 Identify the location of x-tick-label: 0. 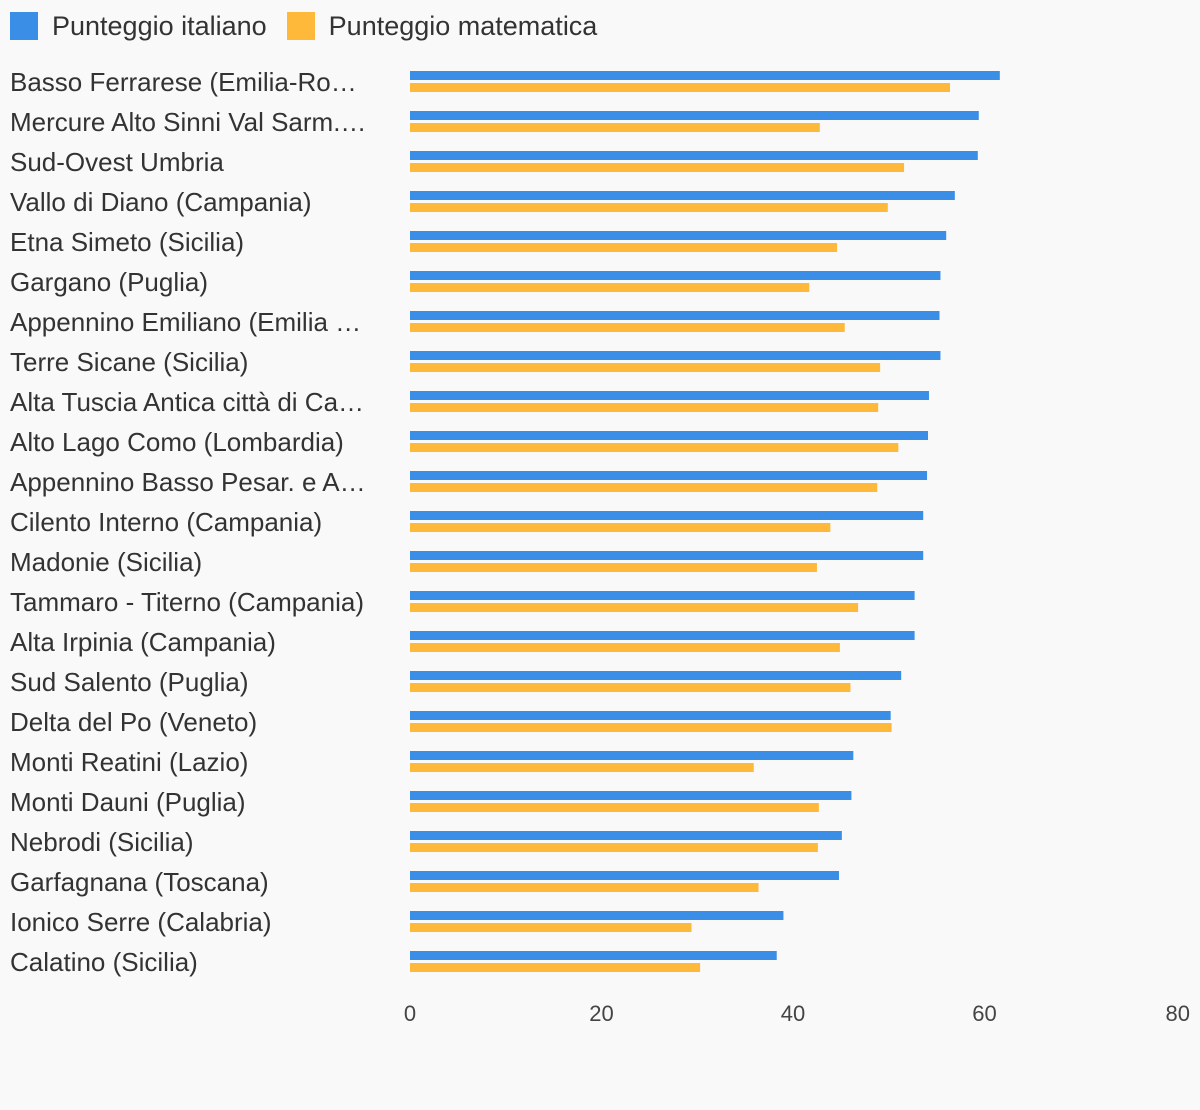
(410, 1013).